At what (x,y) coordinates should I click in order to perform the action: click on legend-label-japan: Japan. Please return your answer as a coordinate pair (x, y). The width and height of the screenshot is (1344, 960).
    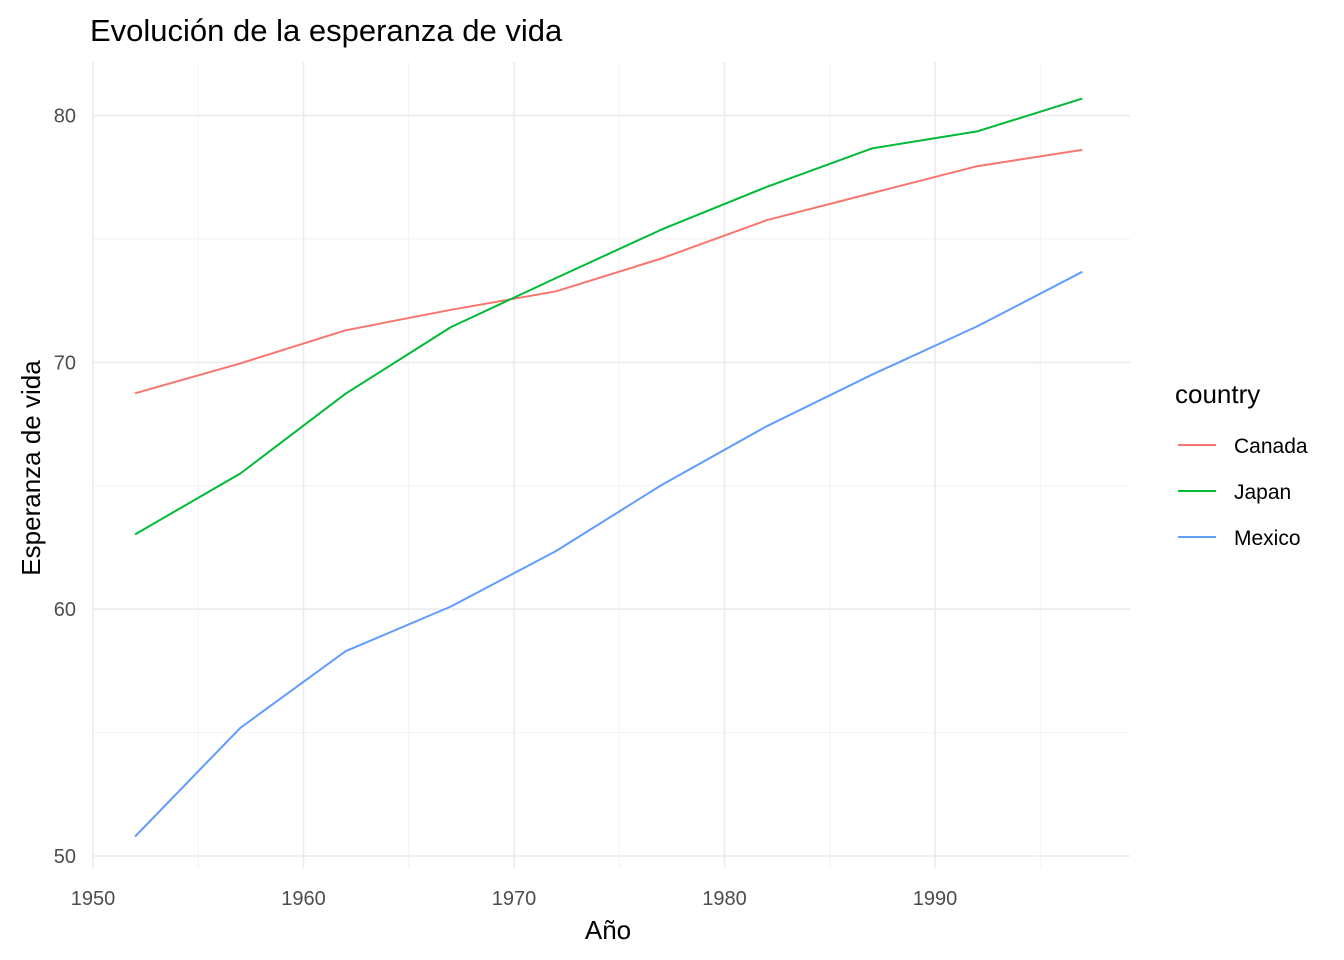
    Looking at the image, I should click on (1262, 492).